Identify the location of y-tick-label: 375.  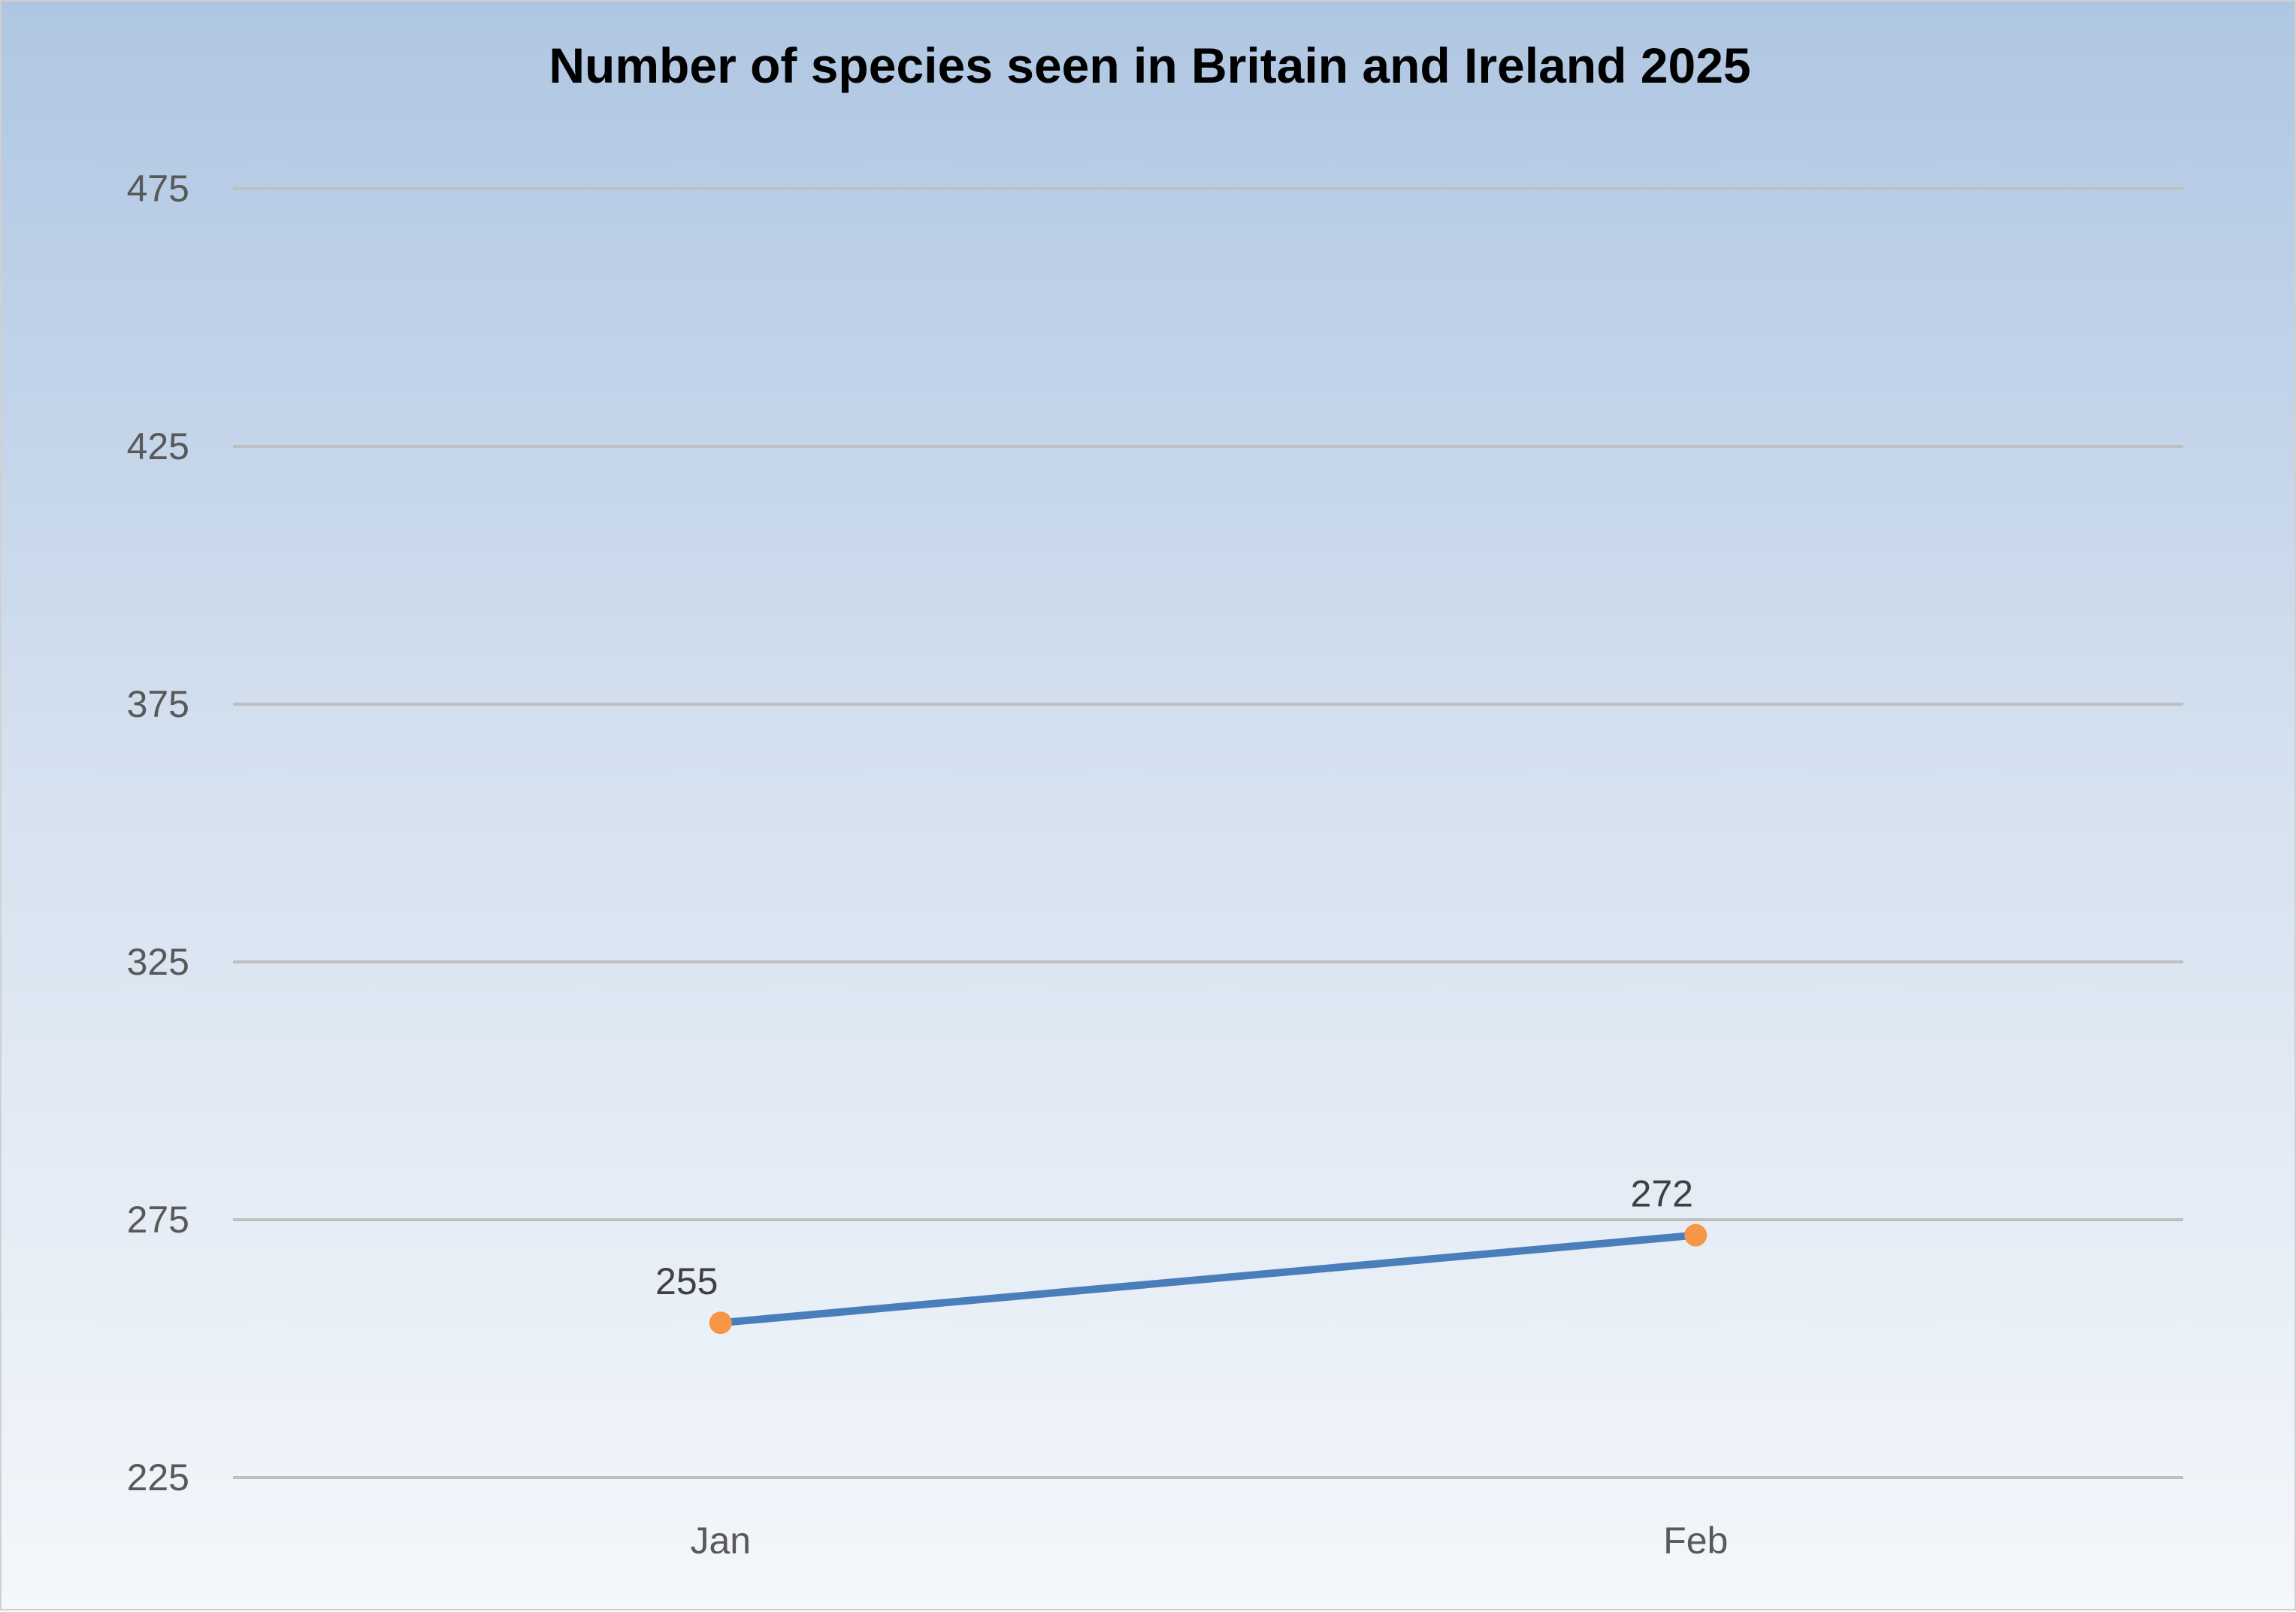
(158, 704).